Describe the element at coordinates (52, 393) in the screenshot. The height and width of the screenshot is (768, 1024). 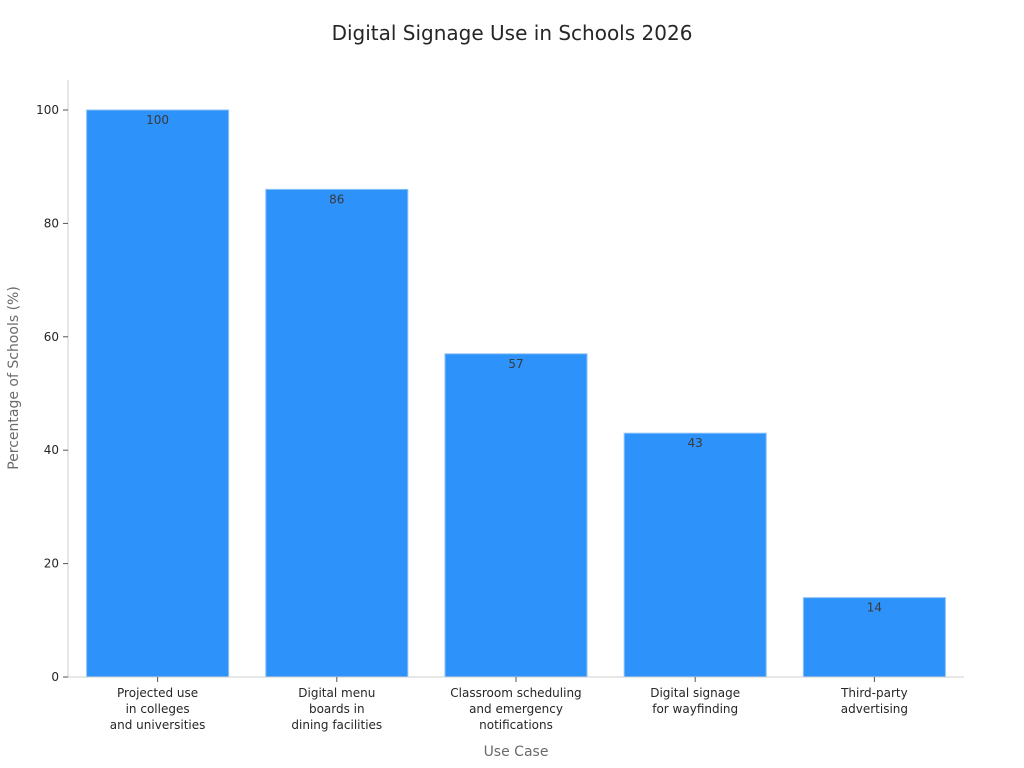
I see `y-ticks-group: 0 20 40 60 80 100` at that location.